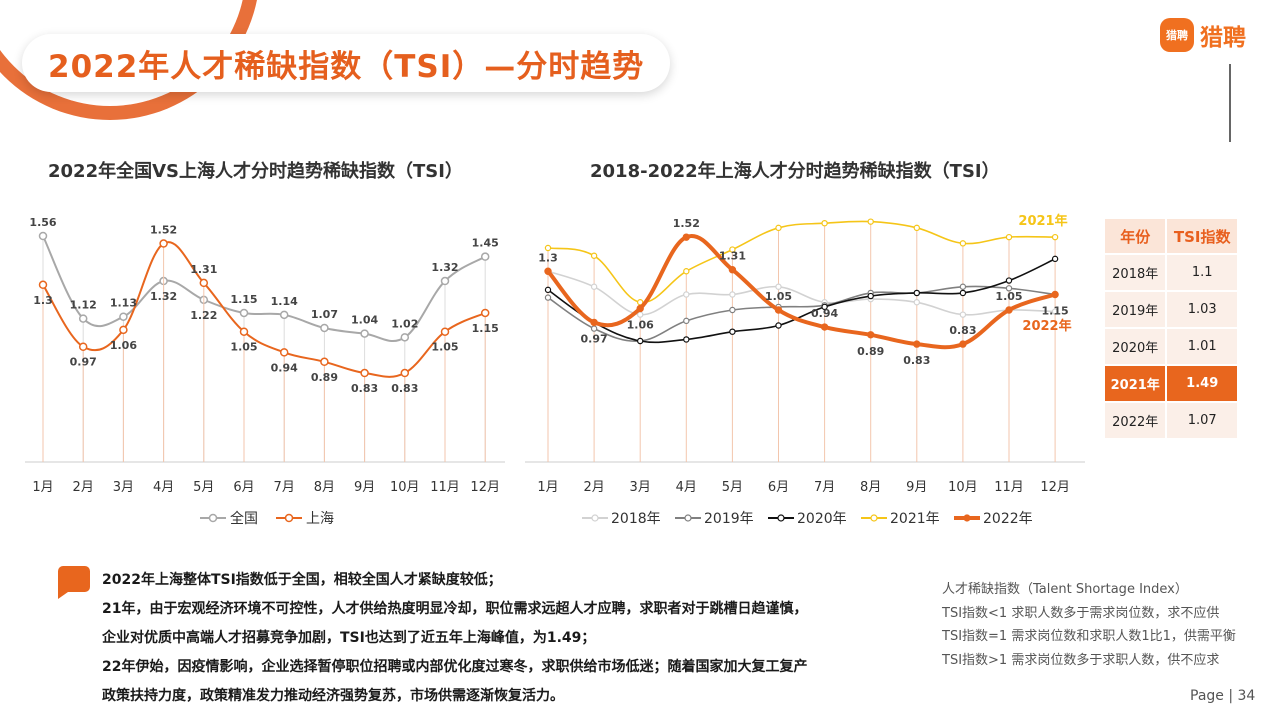  I want to click on chart1-title: 2022年全国VS上海人才分时趋势稀缺指数（TSI）, so click(255, 171).